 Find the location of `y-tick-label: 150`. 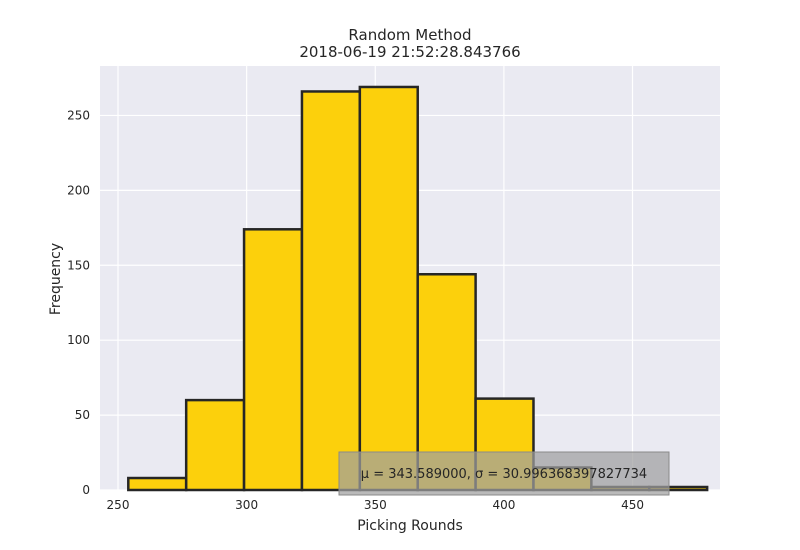

y-tick-label: 150 is located at coordinates (78, 265).